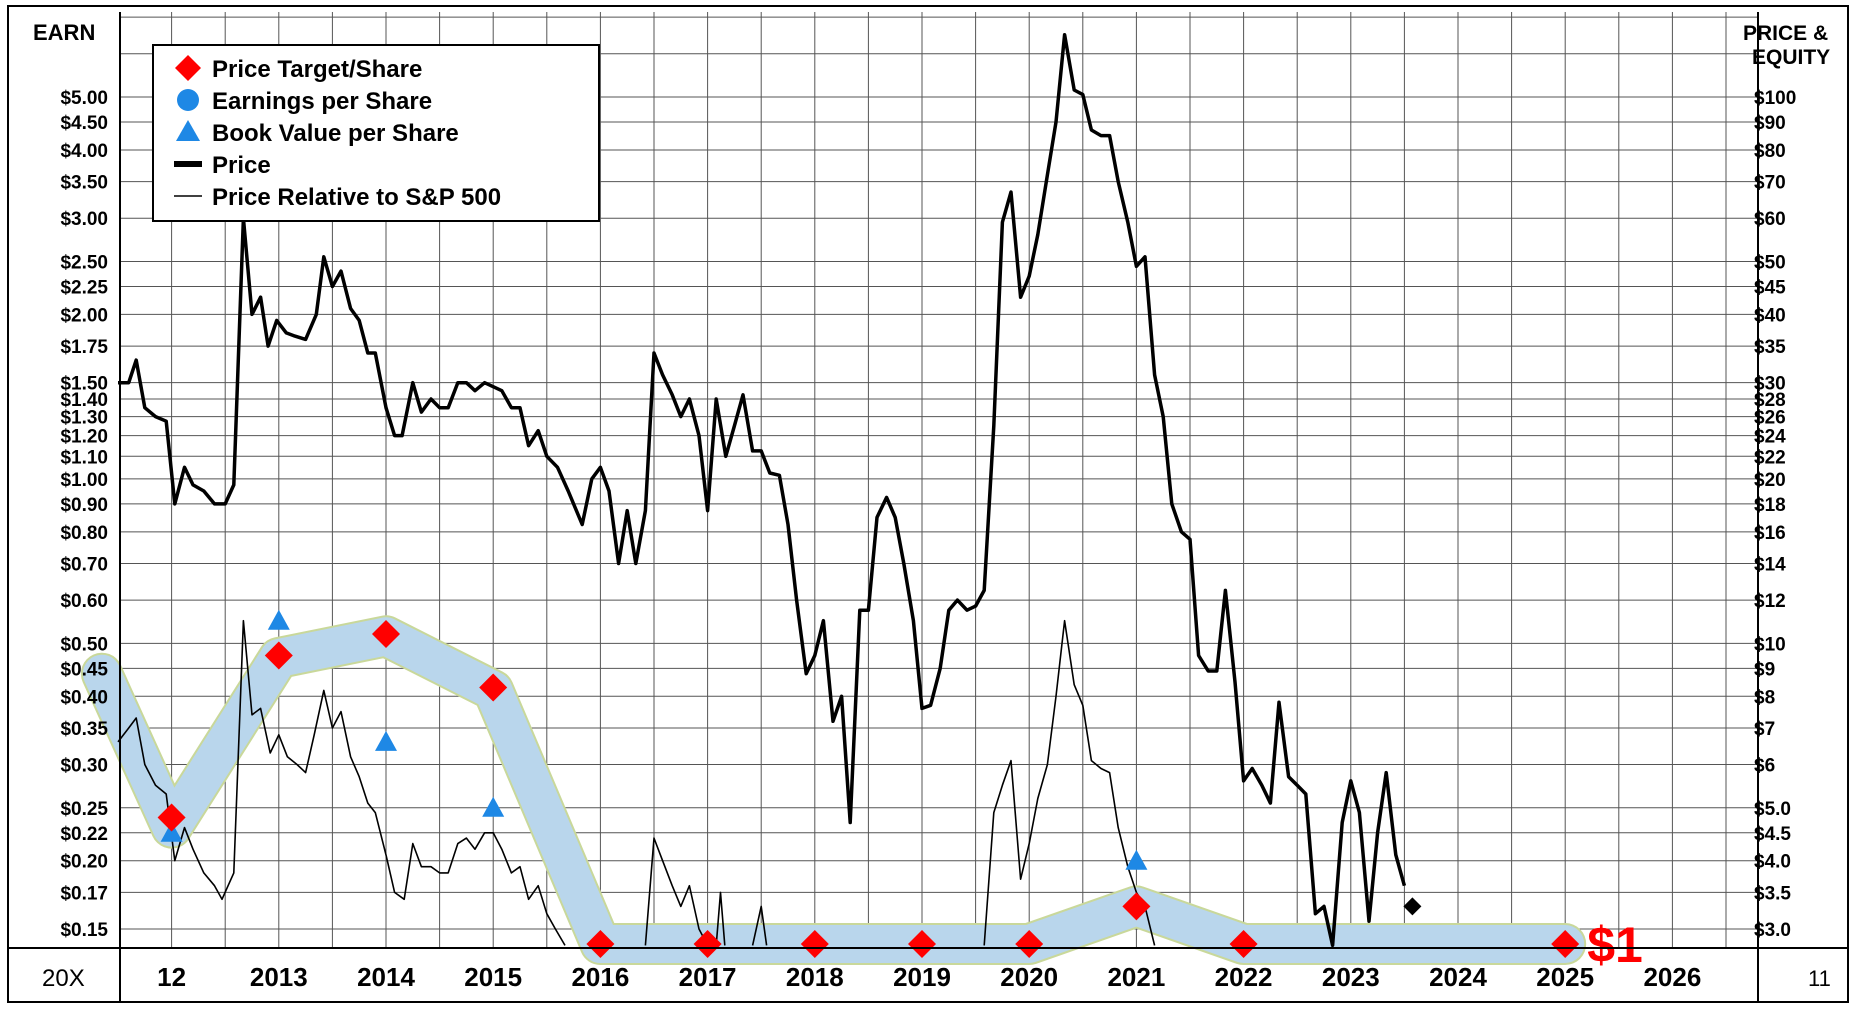 This screenshot has height=1012, width=1856. What do you see at coordinates (1770, 347) in the screenshot?
I see `right-tick-label: $35` at bounding box center [1770, 347].